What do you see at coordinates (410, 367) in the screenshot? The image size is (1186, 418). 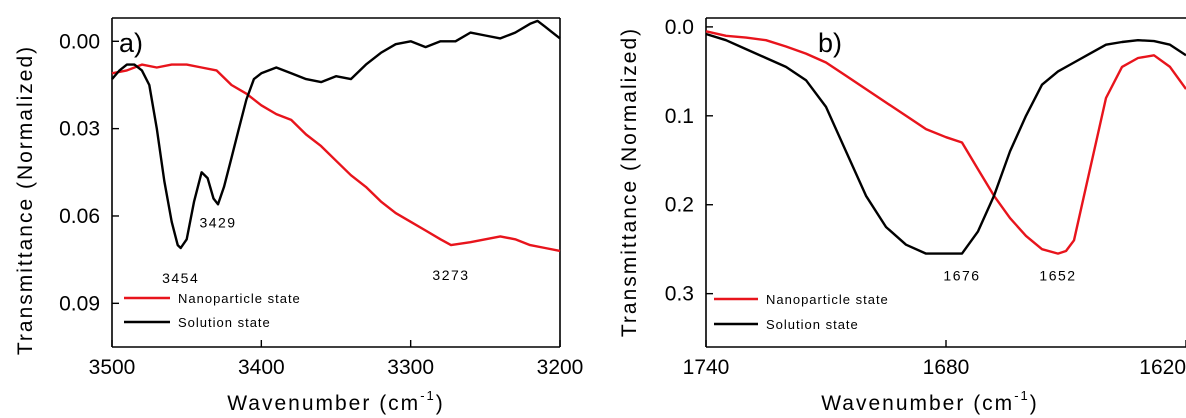 I see `panel-a-x-tick-label: 3300` at bounding box center [410, 367].